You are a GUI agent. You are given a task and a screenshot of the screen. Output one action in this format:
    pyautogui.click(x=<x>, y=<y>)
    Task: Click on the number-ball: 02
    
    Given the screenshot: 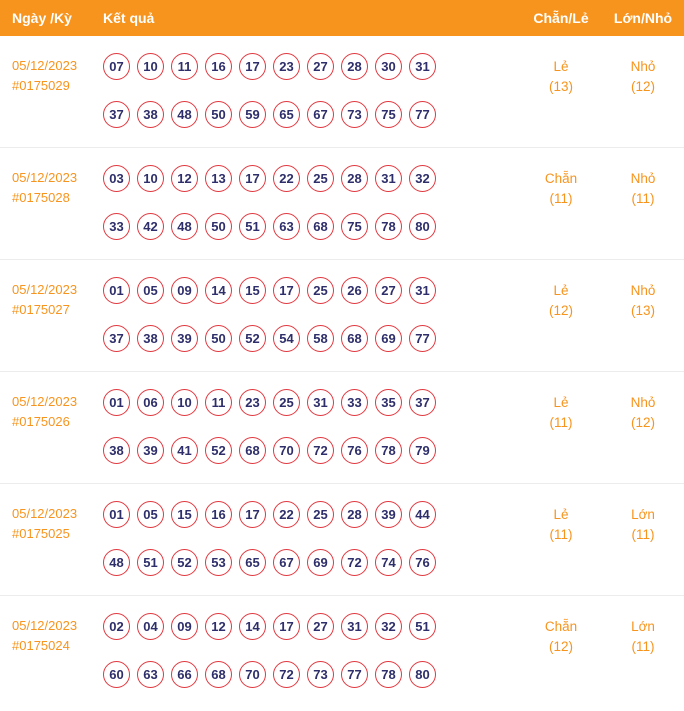 What is the action you would take?
    pyautogui.click(x=116, y=626)
    